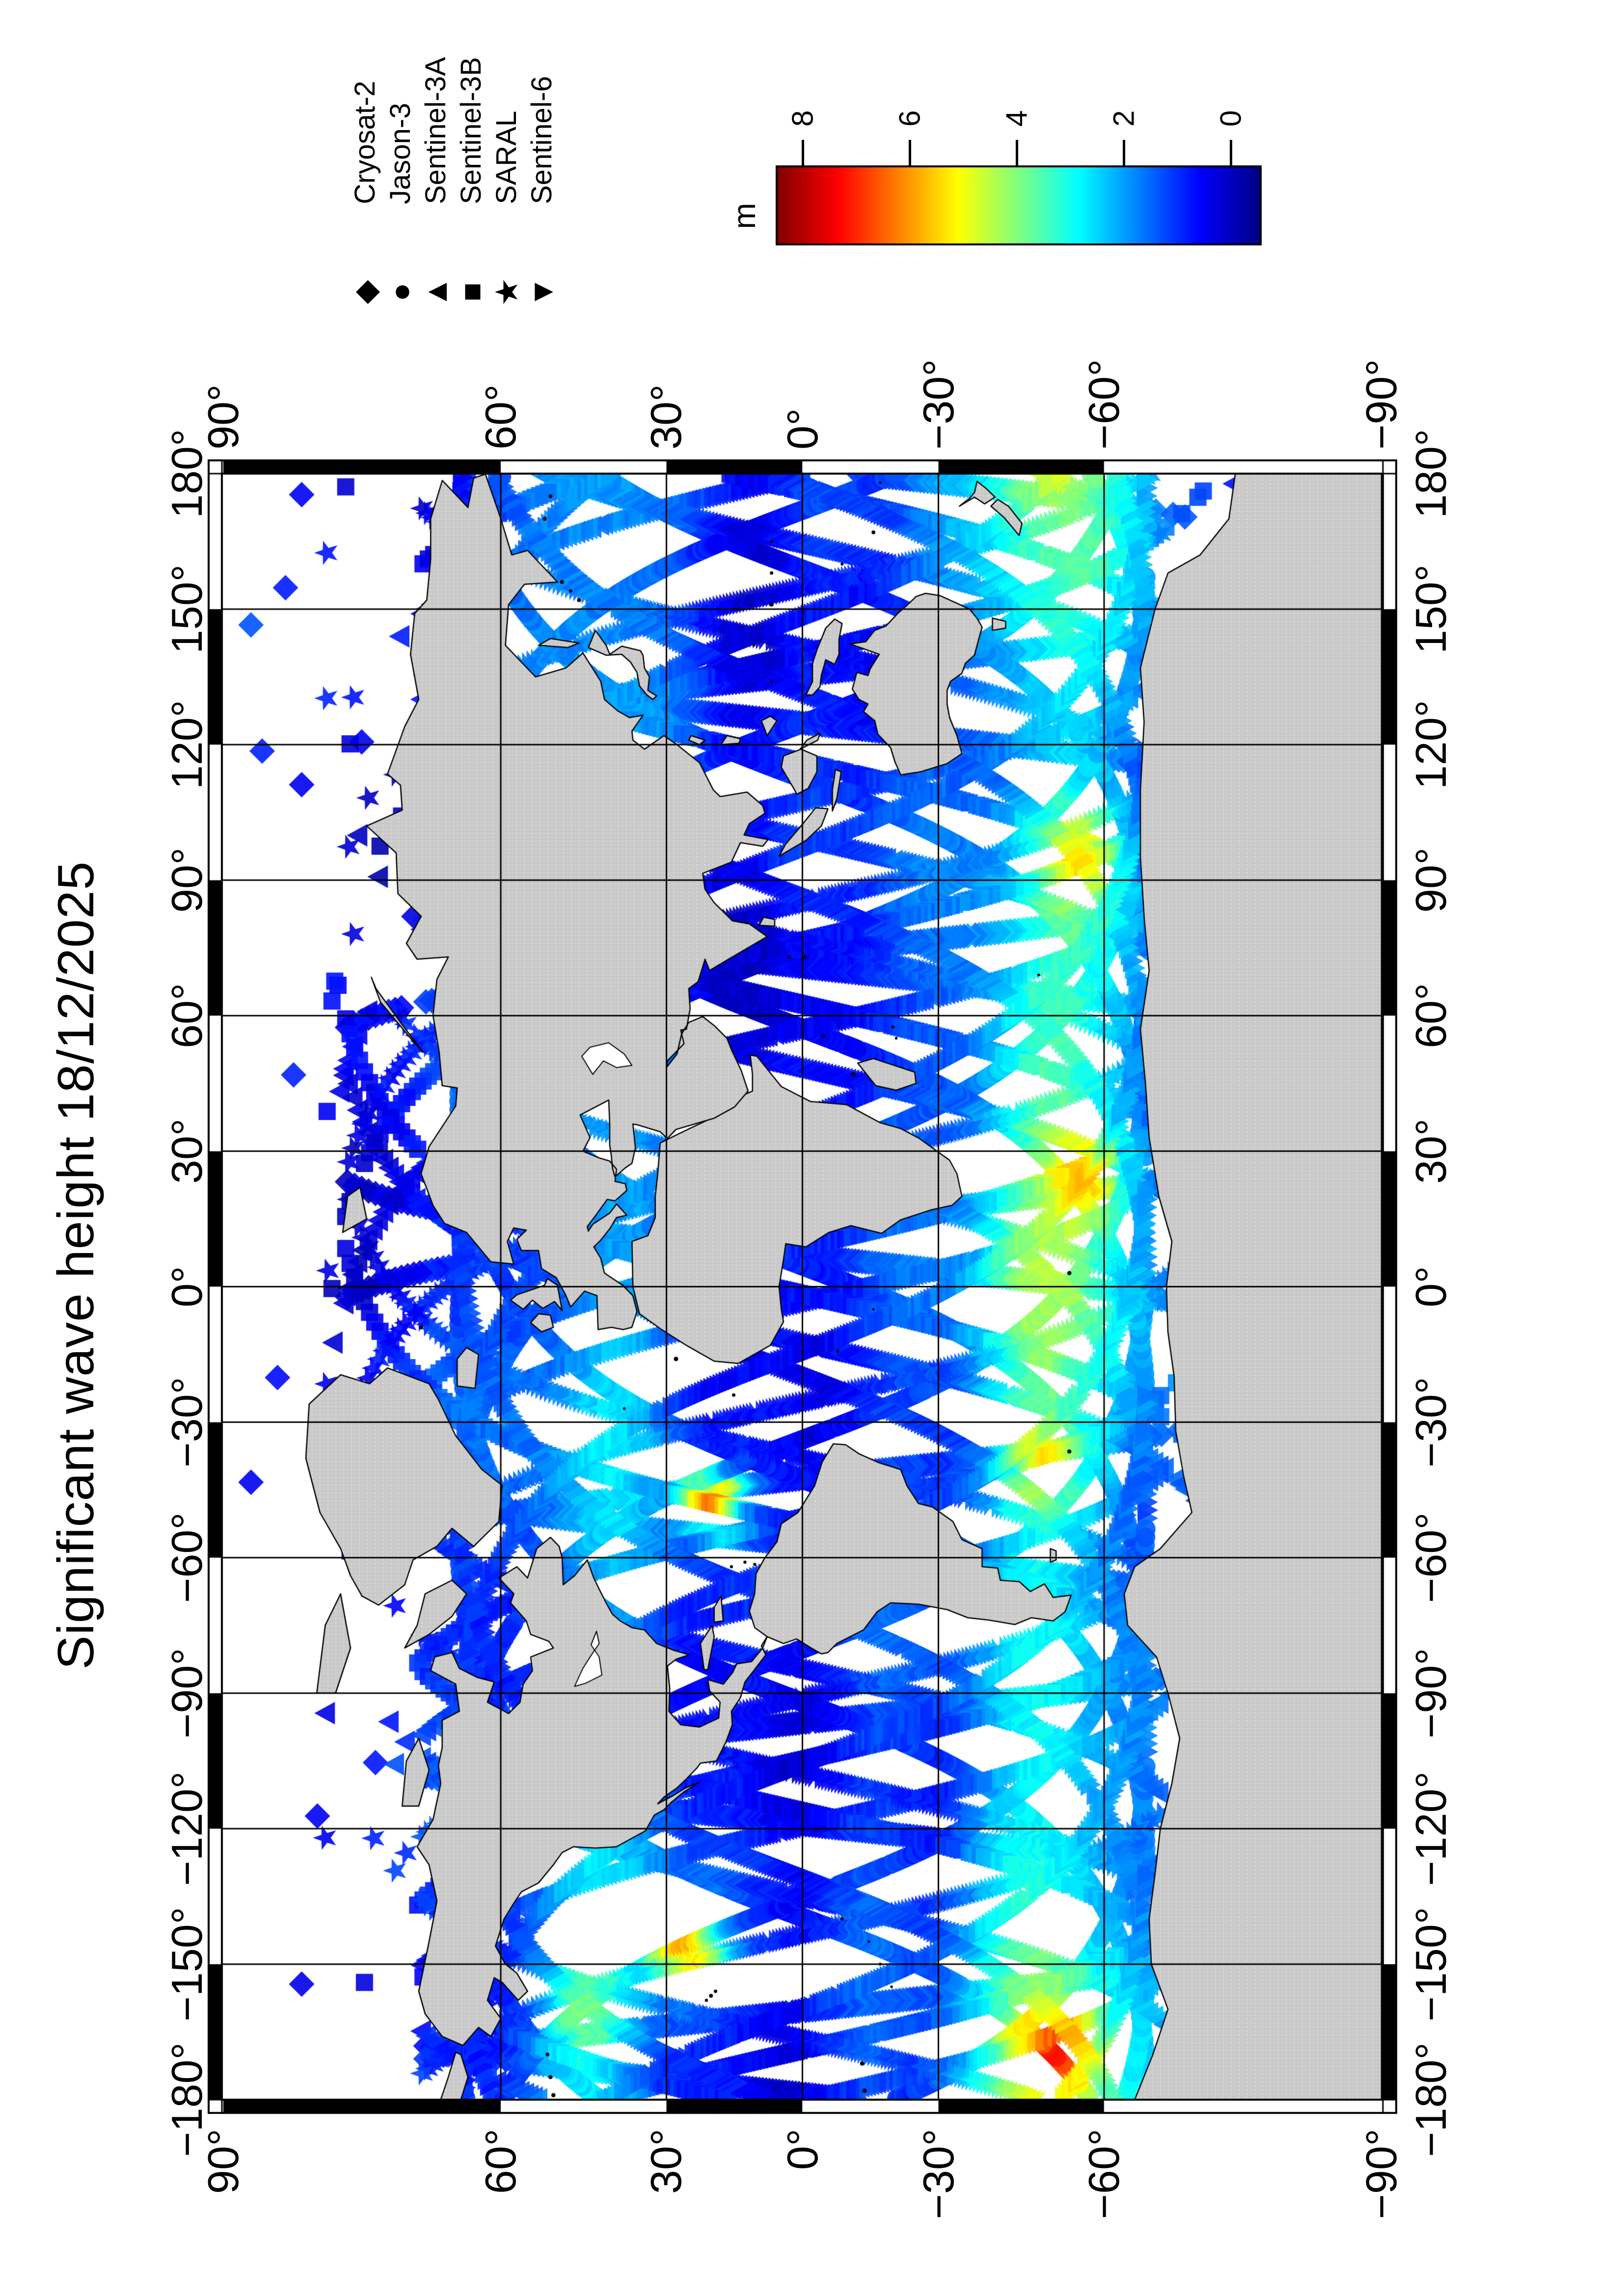  Describe the element at coordinates (506, 292) in the screenshot. I see `star-icon: ★` at that location.